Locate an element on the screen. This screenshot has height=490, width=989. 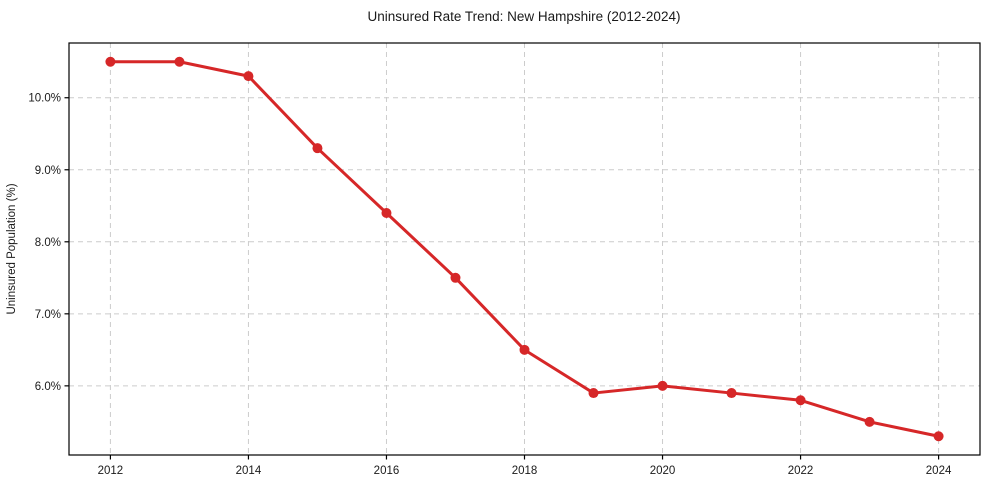
x-tick-label: 2020 is located at coordinates (663, 471).